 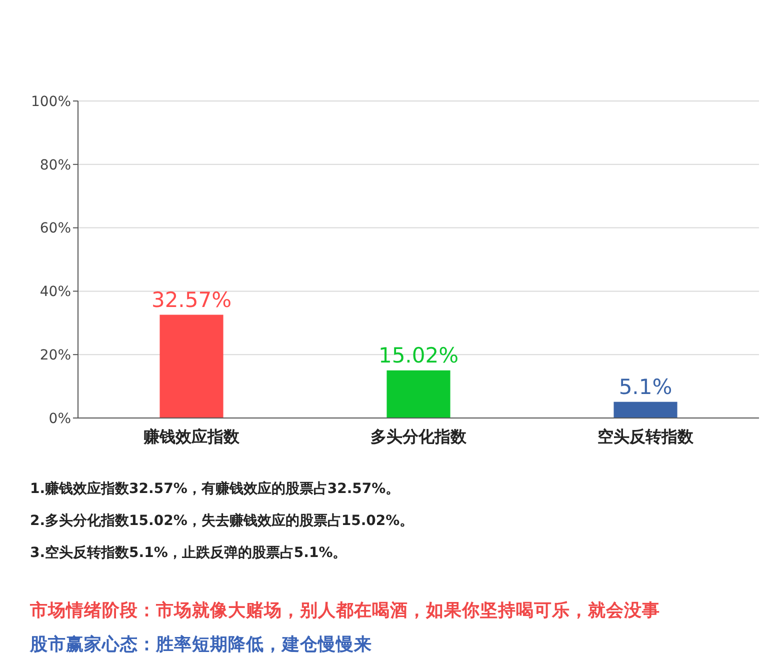 I want to click on x-tick-label: 赚钱效应指数, so click(x=191, y=436).